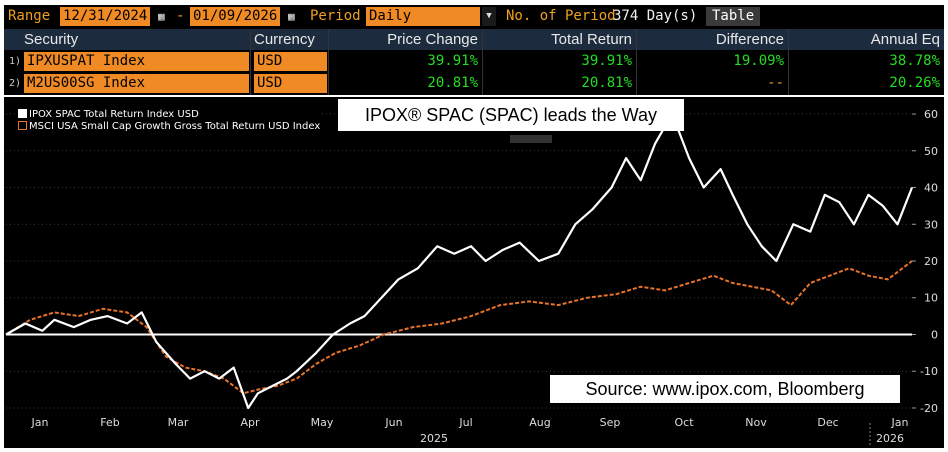 The image size is (948, 452). What do you see at coordinates (606, 83) in the screenshot?
I see `total-return-cell: 20.81%` at bounding box center [606, 83].